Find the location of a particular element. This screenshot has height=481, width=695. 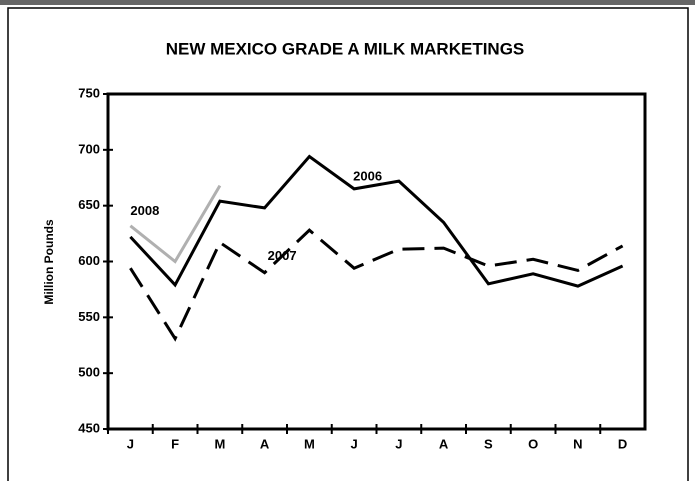

x-tick-label: S is located at coordinates (488, 443).